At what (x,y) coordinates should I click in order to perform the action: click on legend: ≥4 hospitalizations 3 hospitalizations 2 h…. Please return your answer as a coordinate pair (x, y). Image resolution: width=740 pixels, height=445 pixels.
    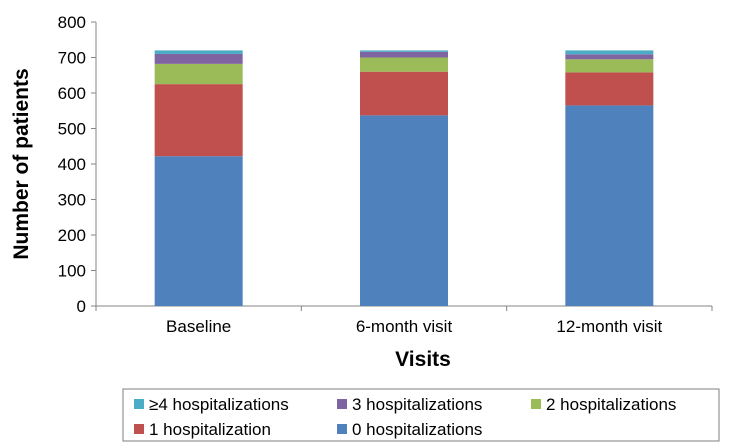
    Looking at the image, I should click on (421, 415).